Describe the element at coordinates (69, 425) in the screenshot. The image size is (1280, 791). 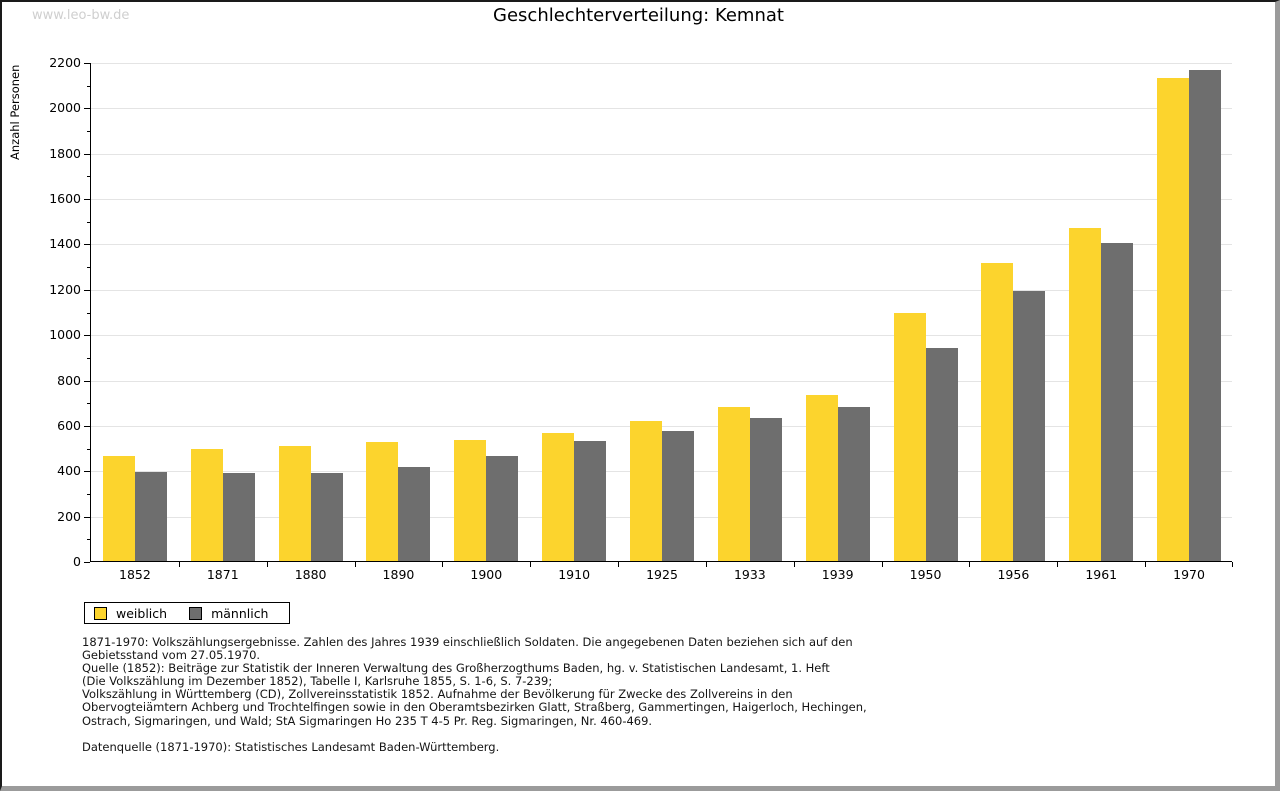
I see `y-axis-tick-label: 600` at that location.